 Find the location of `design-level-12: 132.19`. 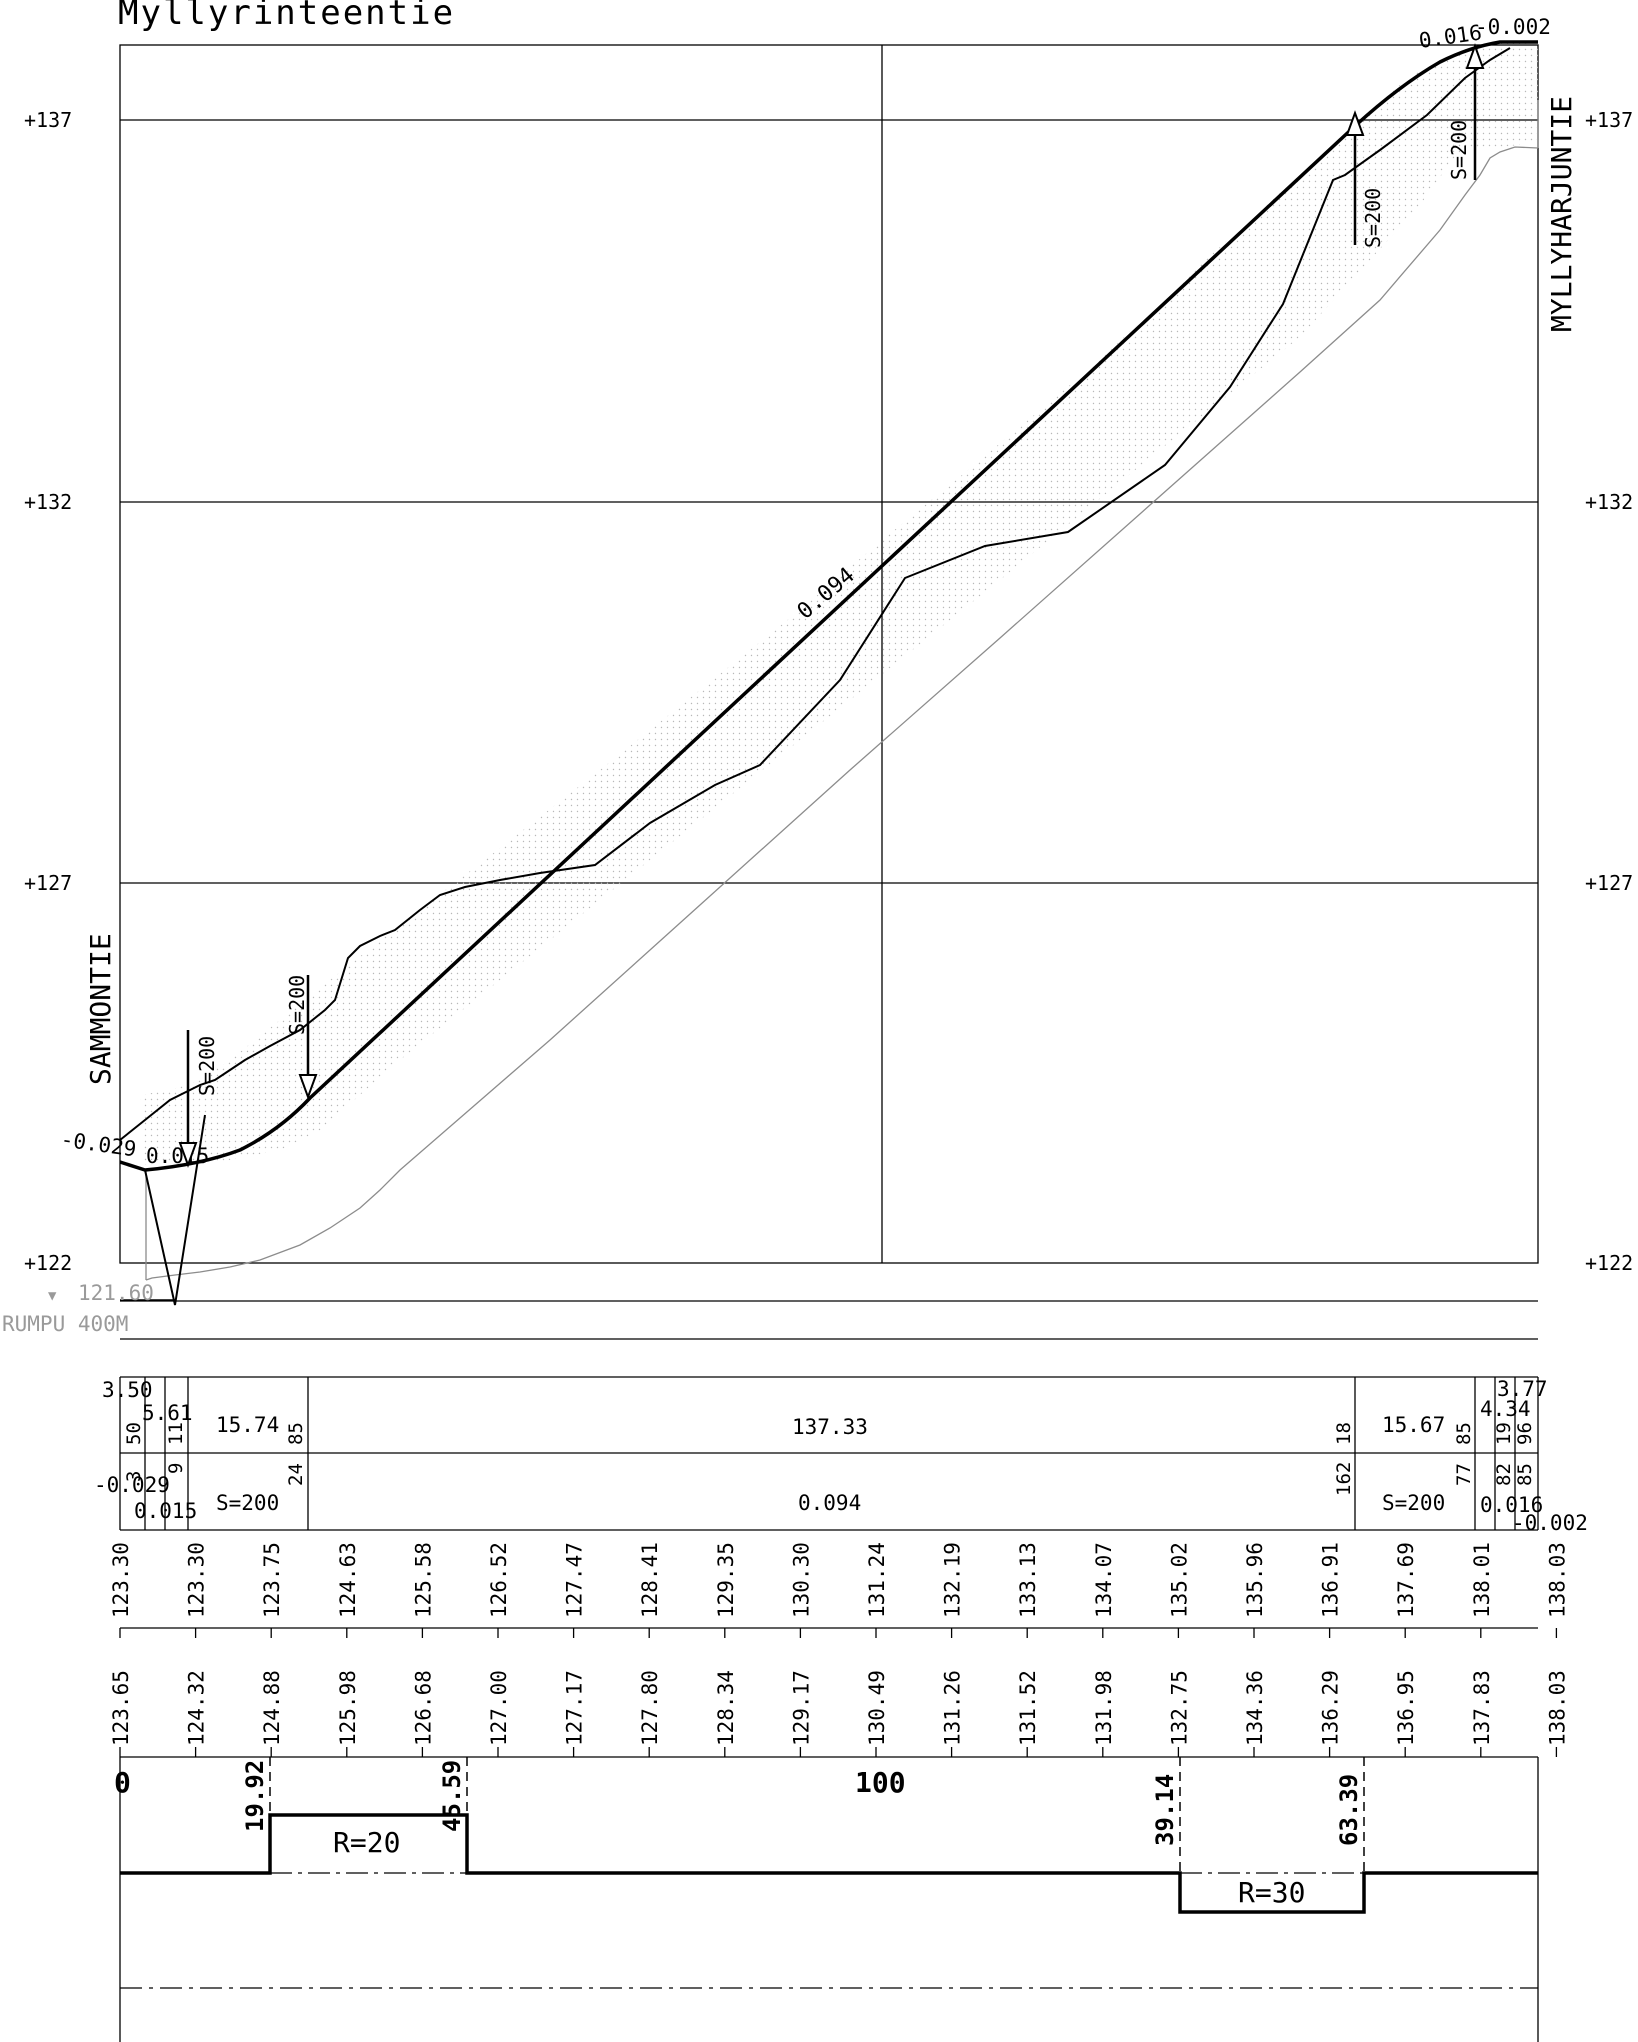

design-level-12: 132.19 is located at coordinates (953, 1580).